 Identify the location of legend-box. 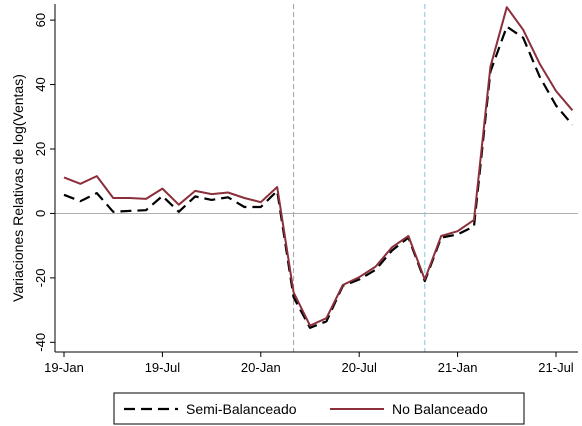
(319, 408).